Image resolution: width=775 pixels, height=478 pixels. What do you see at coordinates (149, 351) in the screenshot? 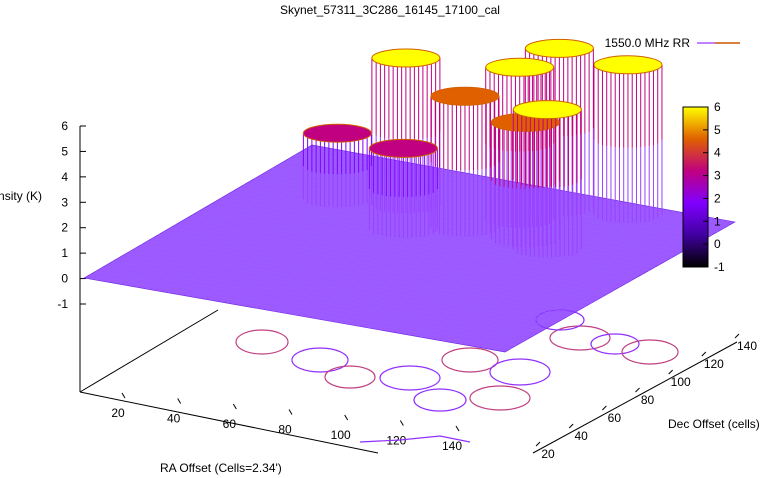
I see `back-floor-line` at bounding box center [149, 351].